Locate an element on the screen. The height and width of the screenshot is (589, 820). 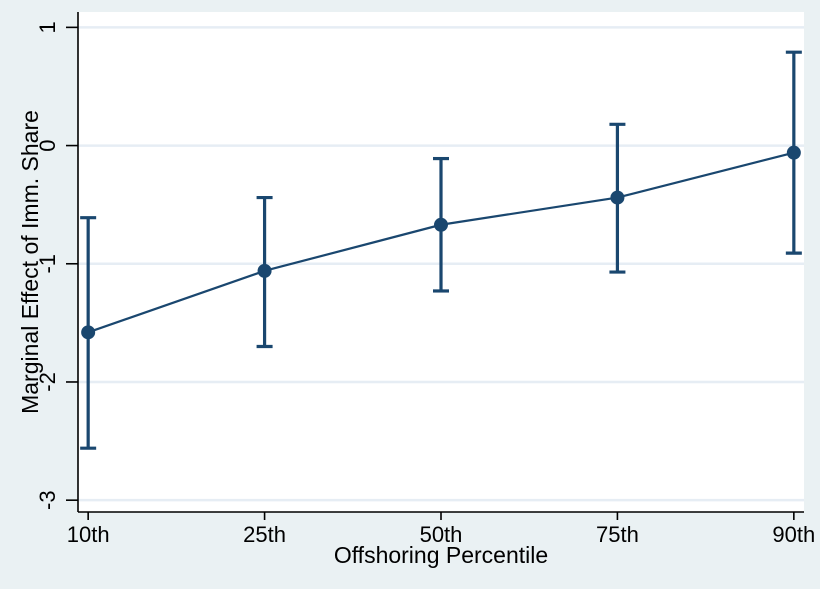
y-tick-label: -3 is located at coordinates (47, 500).